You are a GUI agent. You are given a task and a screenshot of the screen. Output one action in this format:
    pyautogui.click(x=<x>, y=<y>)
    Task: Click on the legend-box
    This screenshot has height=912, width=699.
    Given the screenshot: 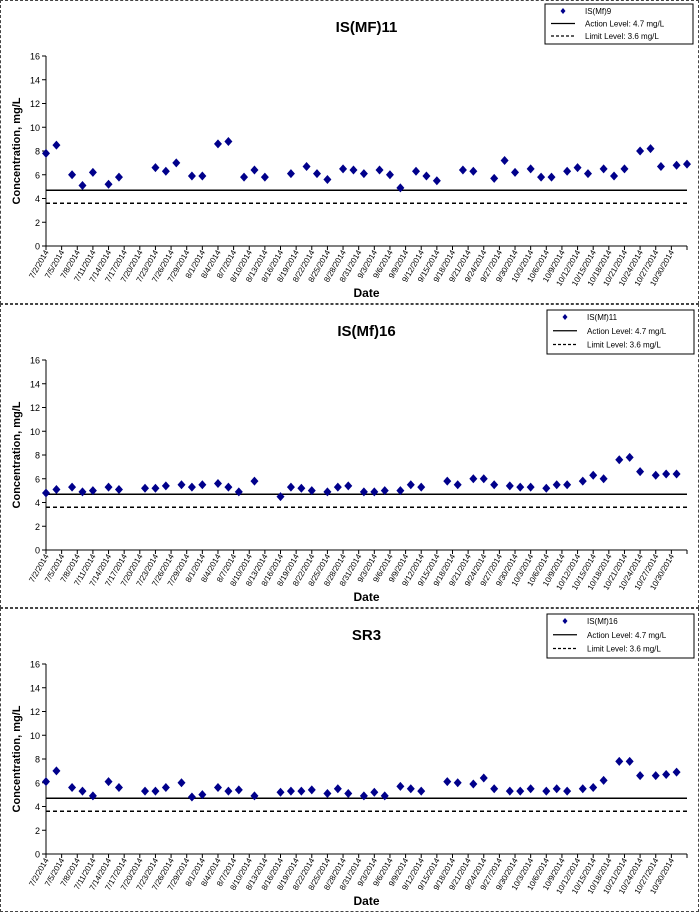 What is the action you would take?
    pyautogui.click(x=619, y=24)
    